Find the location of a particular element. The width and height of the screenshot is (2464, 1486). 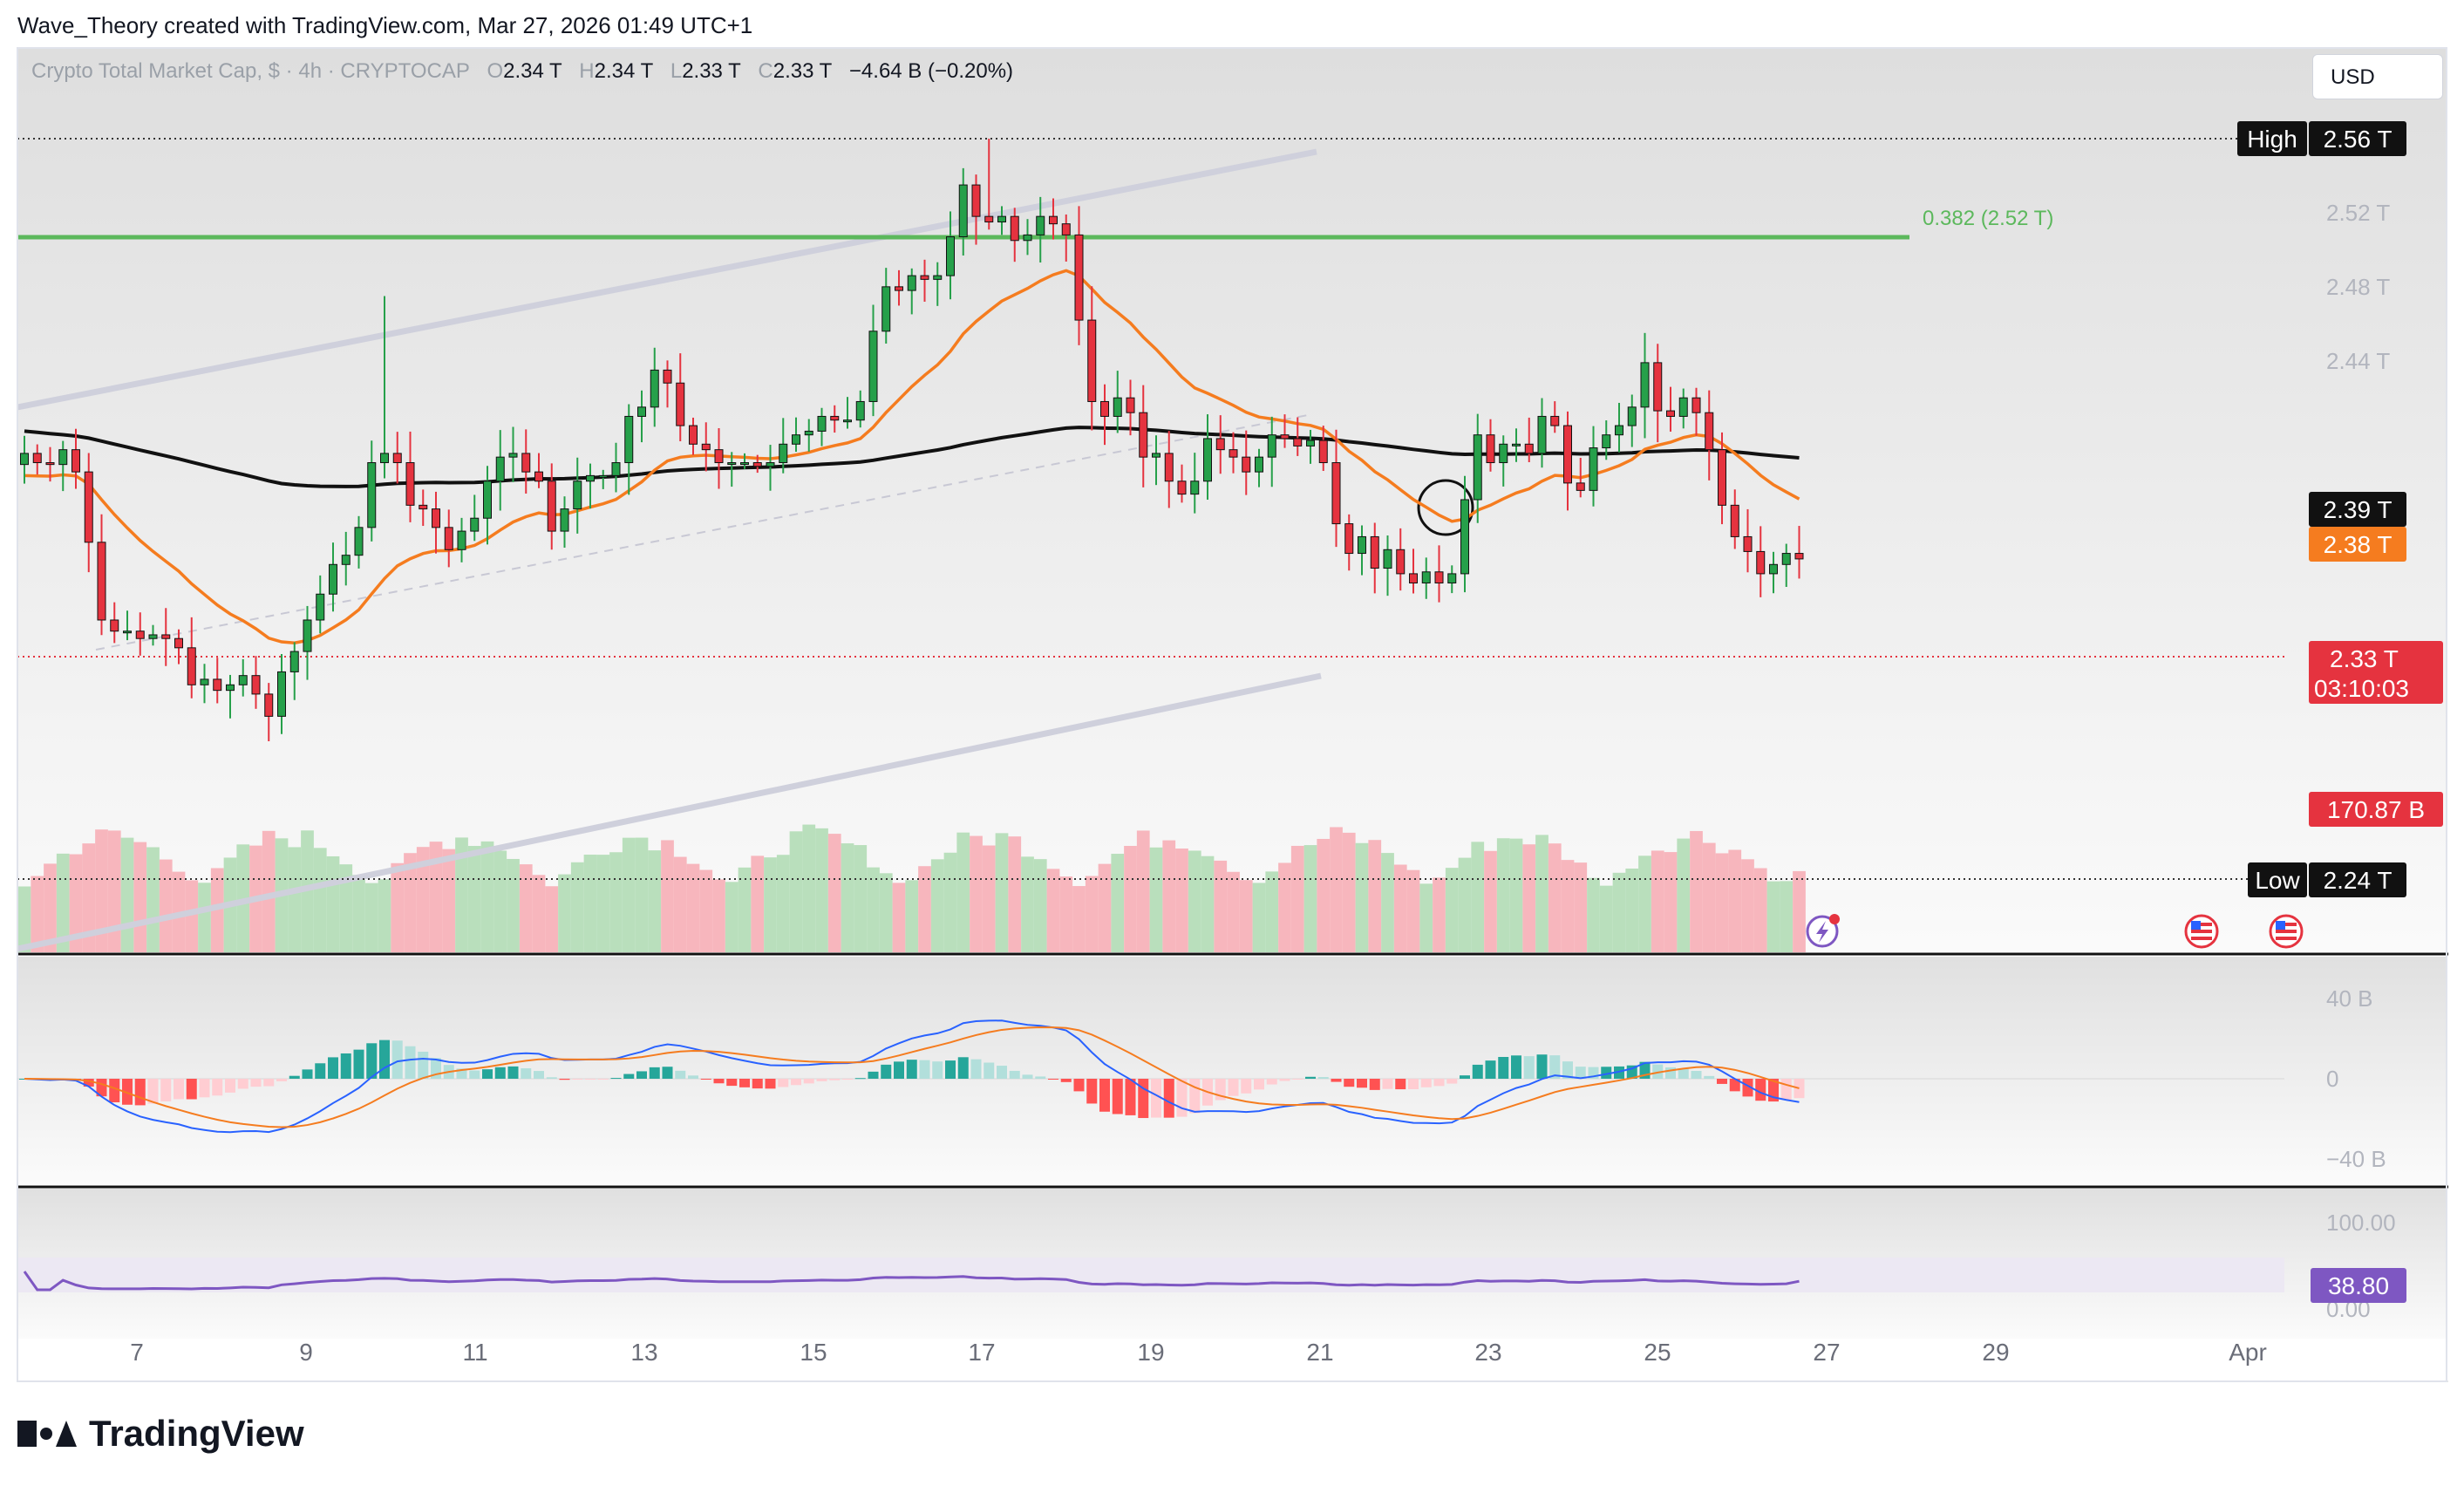

high-value: 2.56 T is located at coordinates (2358, 139).